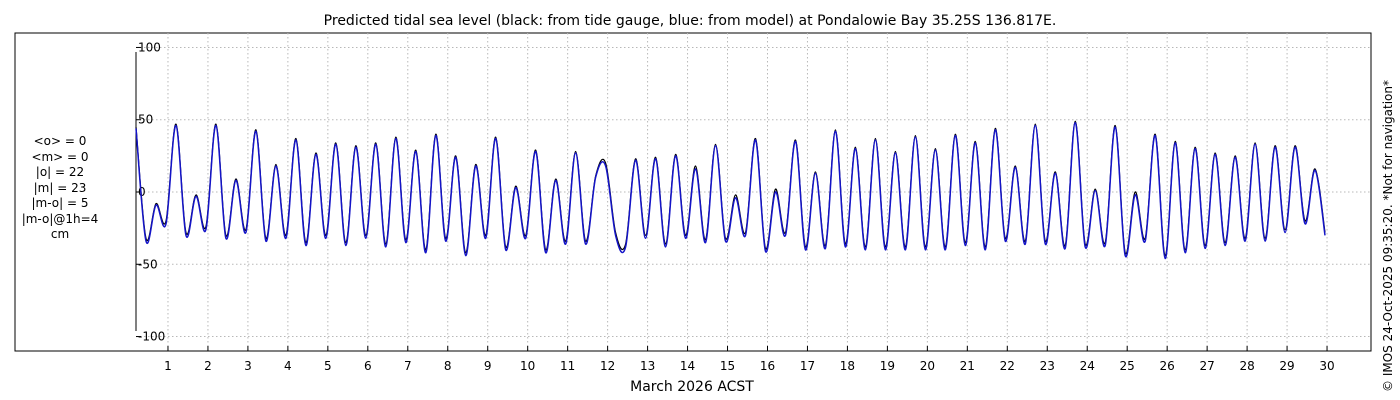 The image size is (1400, 400). Describe the element at coordinates (448, 366) in the screenshot. I see `x-tick-label: 8` at that location.